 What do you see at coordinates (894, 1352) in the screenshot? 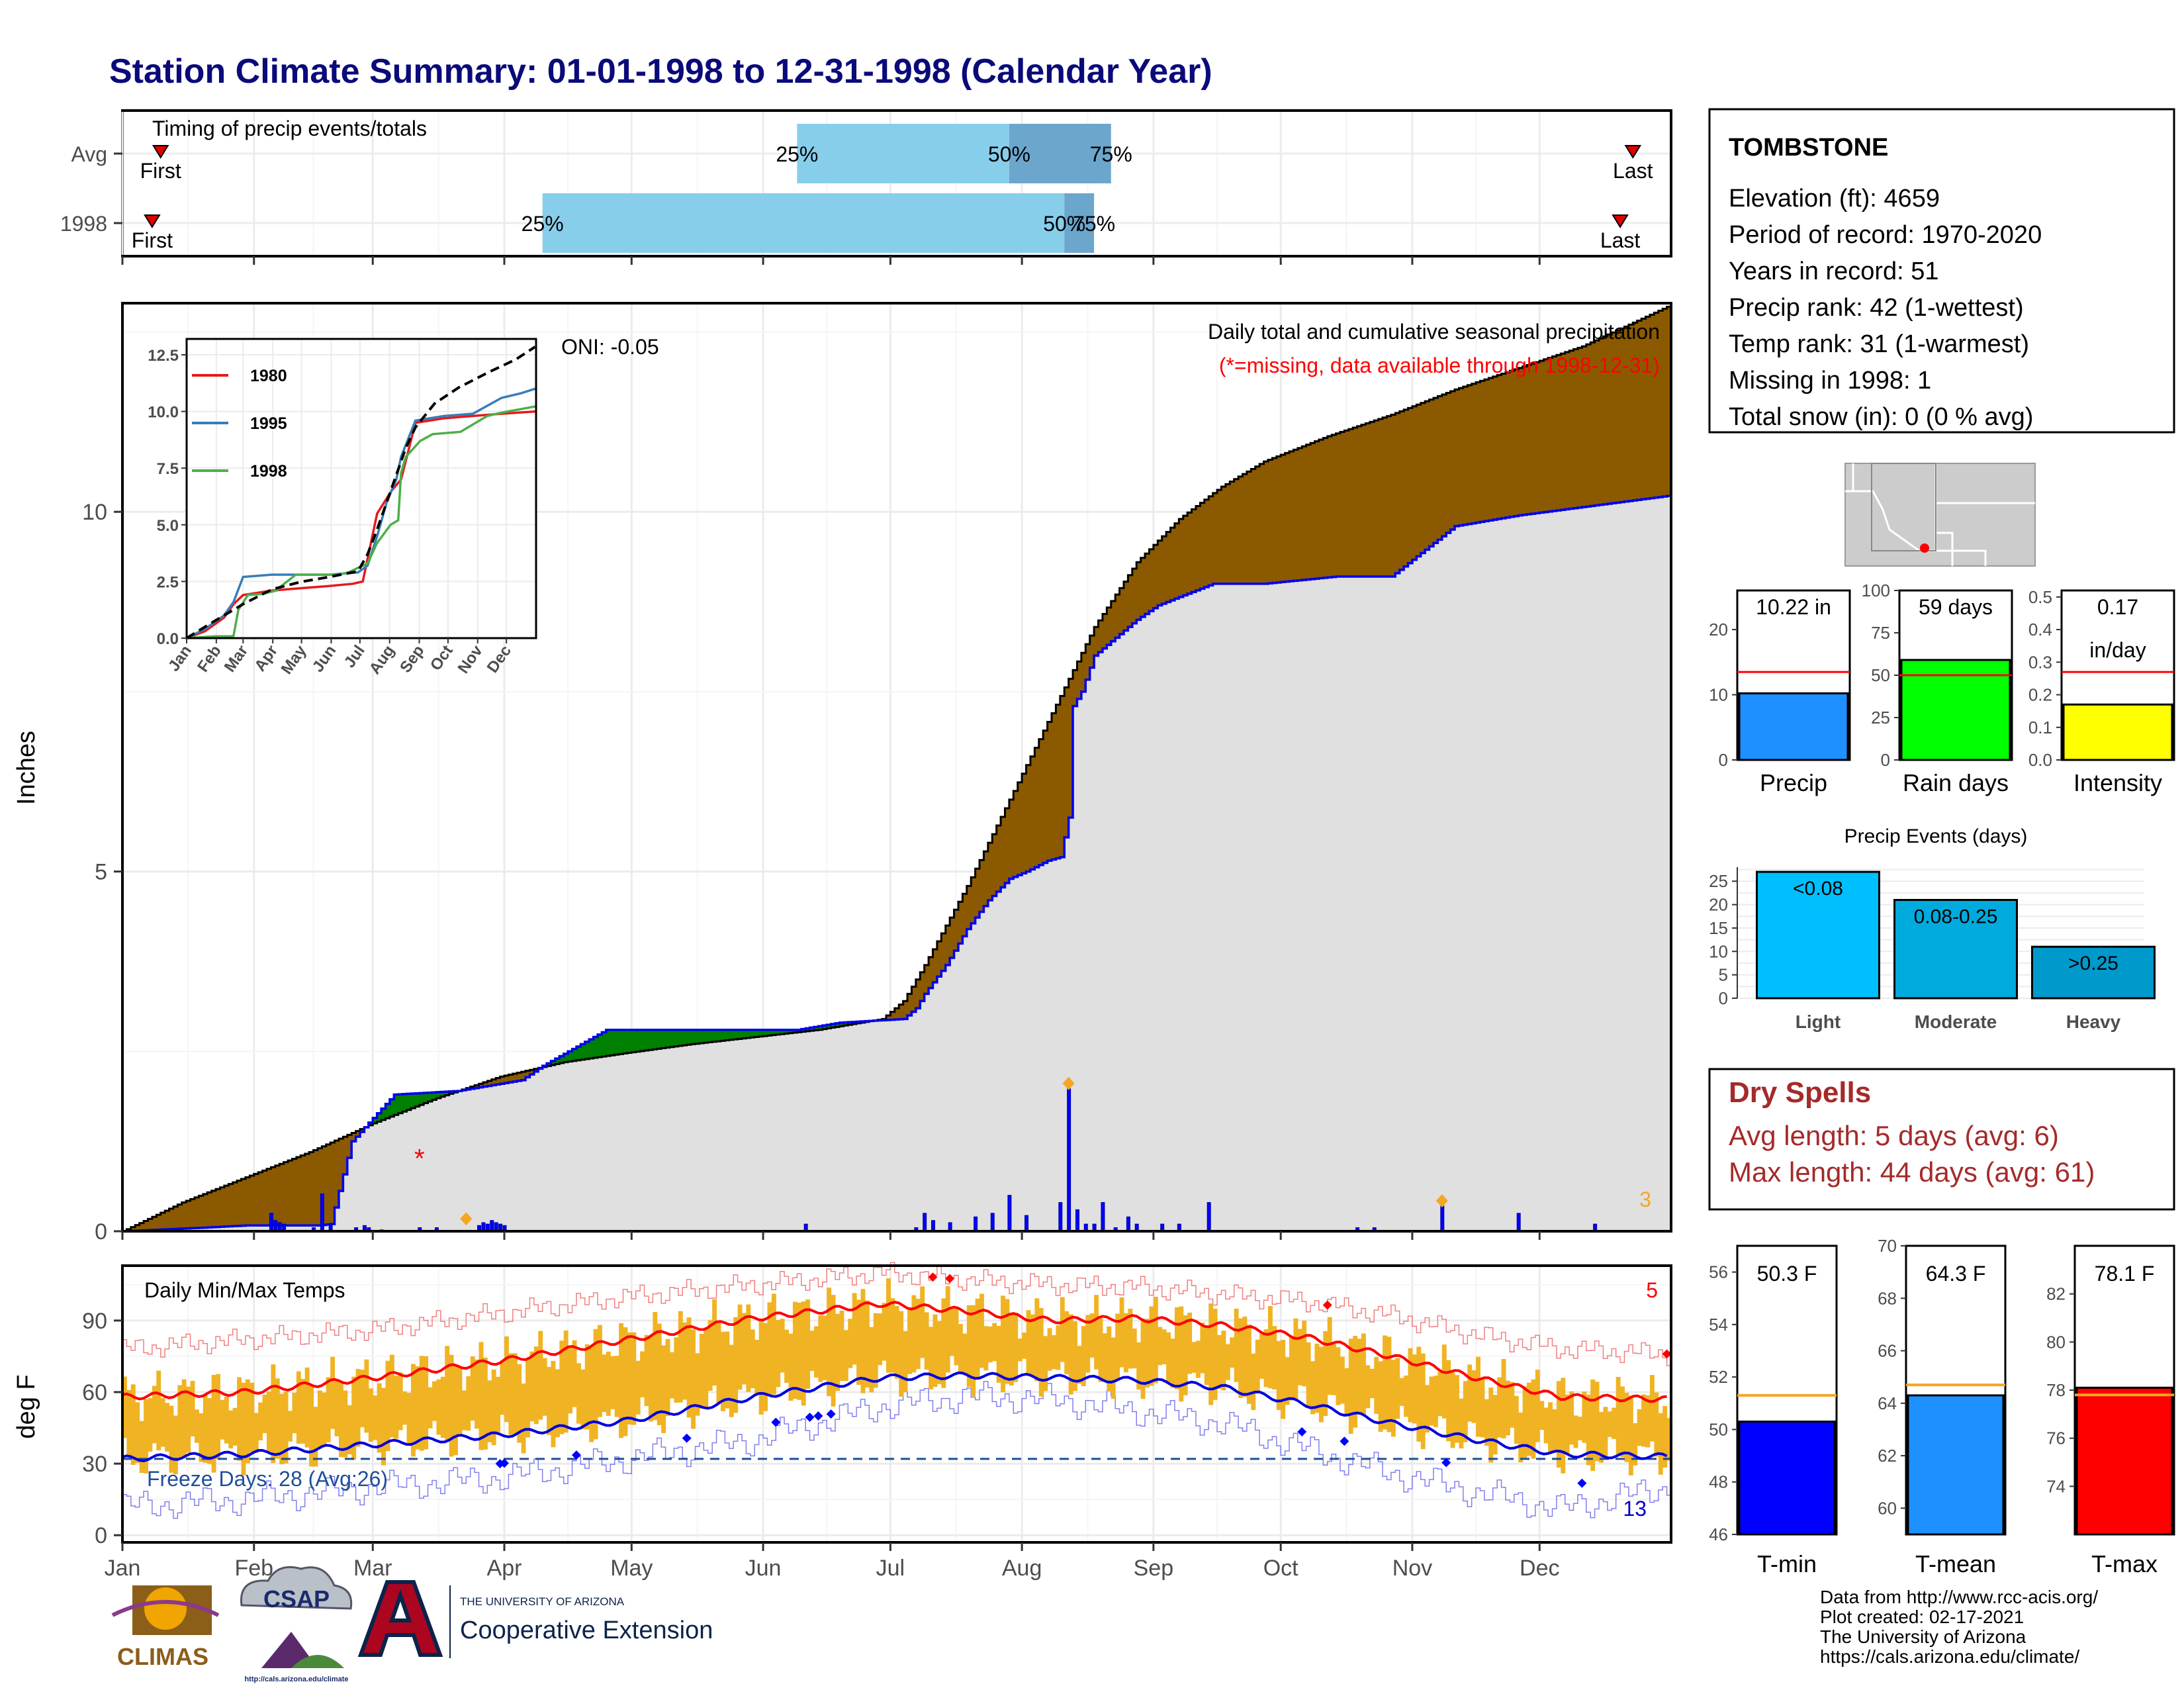
I see `average-max-line` at bounding box center [894, 1352].